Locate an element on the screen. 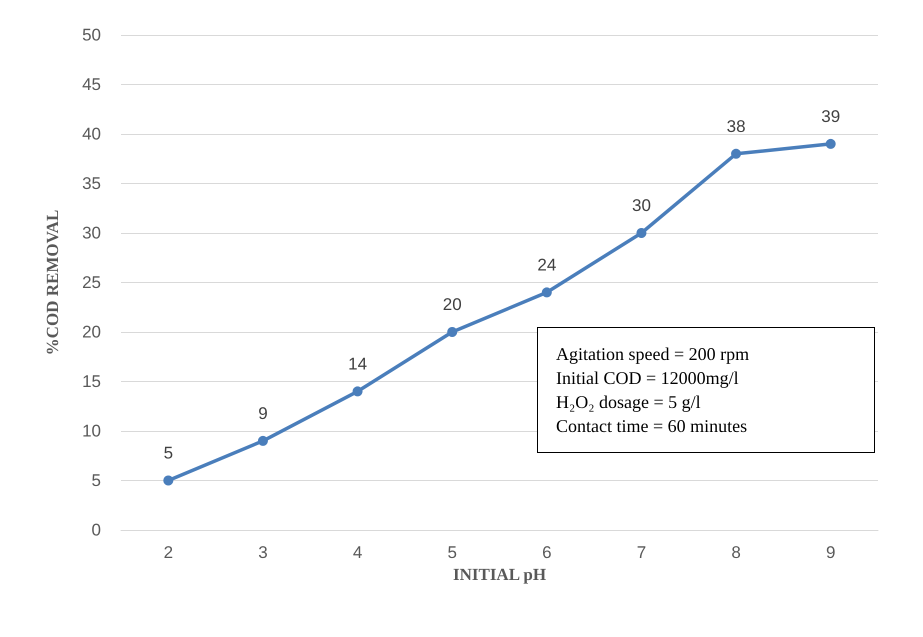  x-axis-title: INITIAL pH is located at coordinates (499, 574).